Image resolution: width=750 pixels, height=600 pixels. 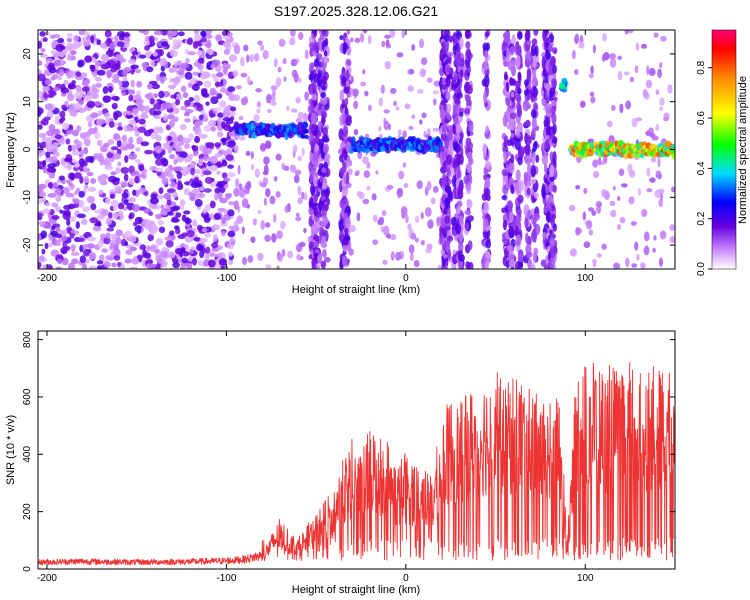 What do you see at coordinates (701, 67) in the screenshot?
I see `colorbar-tick-label: 0.8` at bounding box center [701, 67].